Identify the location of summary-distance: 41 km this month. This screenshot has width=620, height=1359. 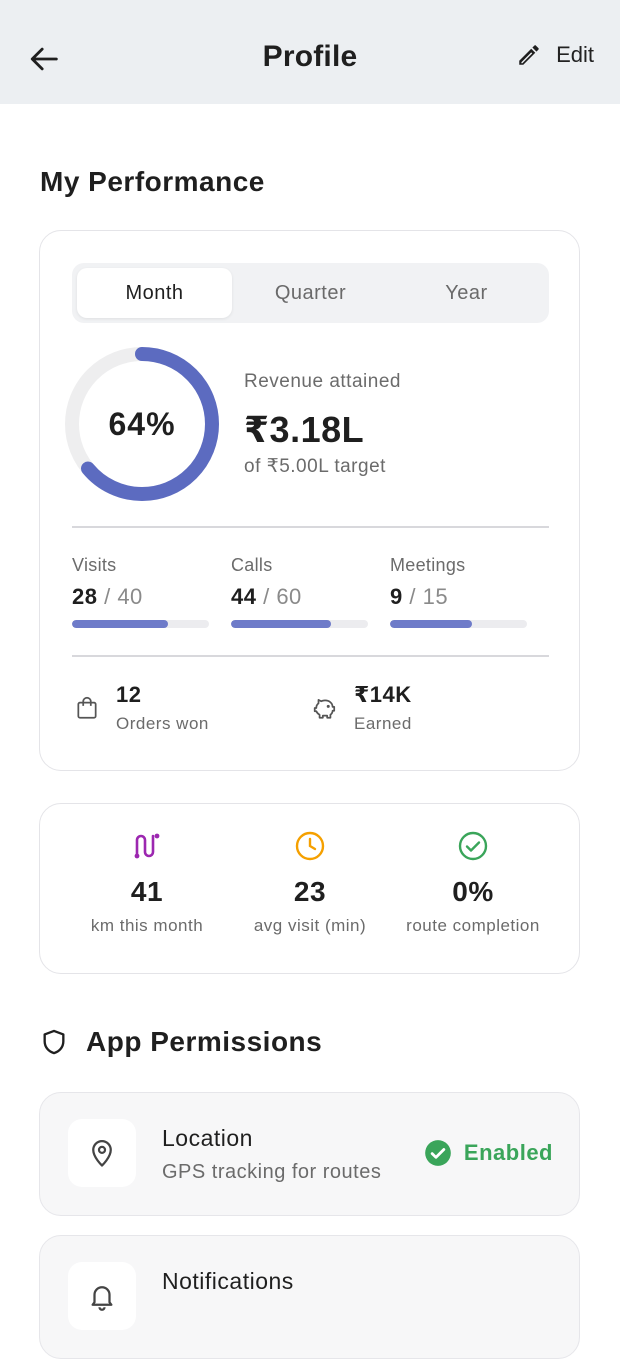
(147, 883).